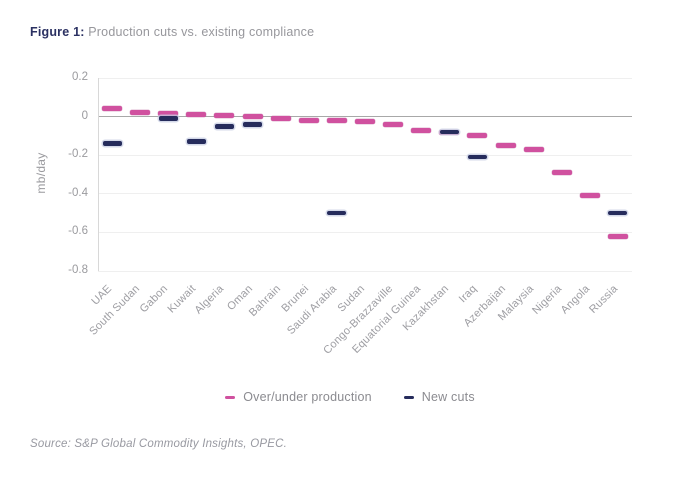  What do you see at coordinates (199, 32) in the screenshot?
I see `figure-title-text: Production cuts vs. existing compliance` at bounding box center [199, 32].